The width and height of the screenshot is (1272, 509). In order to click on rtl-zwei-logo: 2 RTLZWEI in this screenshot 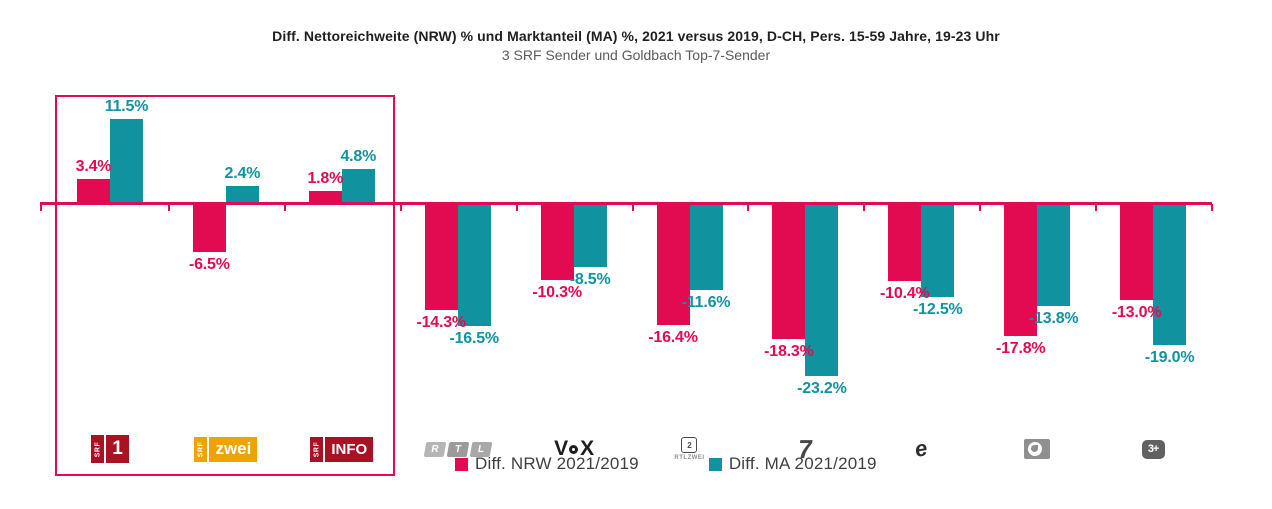, I will do `click(689, 449)`.